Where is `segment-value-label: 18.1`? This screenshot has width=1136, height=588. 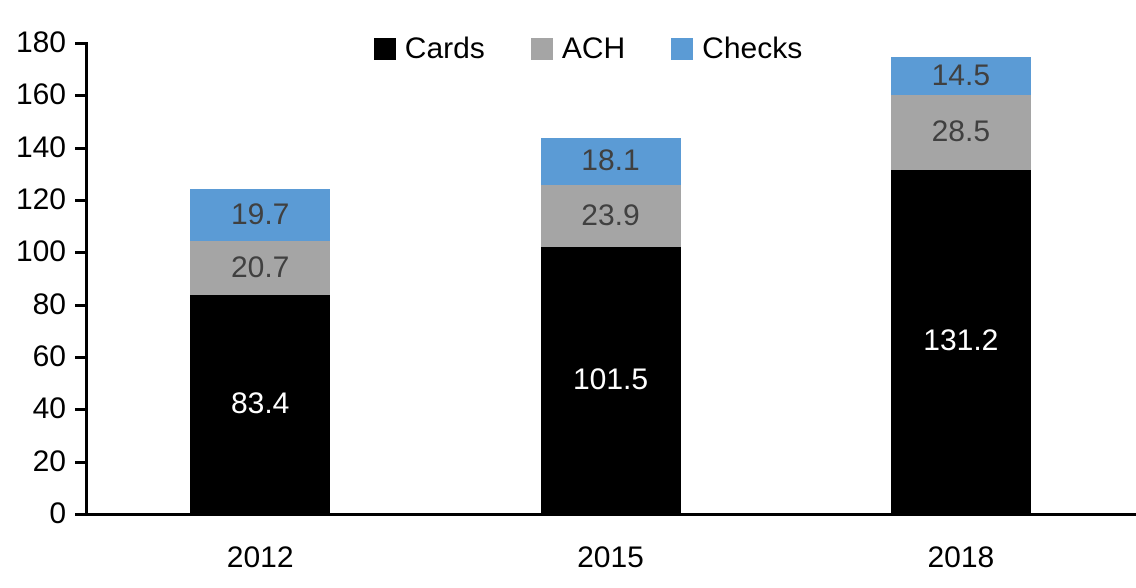 segment-value-label: 18.1 is located at coordinates (610, 161).